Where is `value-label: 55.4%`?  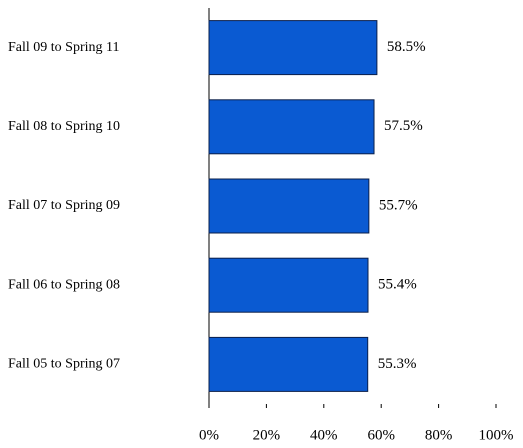
value-label: 55.4% is located at coordinates (397, 285).